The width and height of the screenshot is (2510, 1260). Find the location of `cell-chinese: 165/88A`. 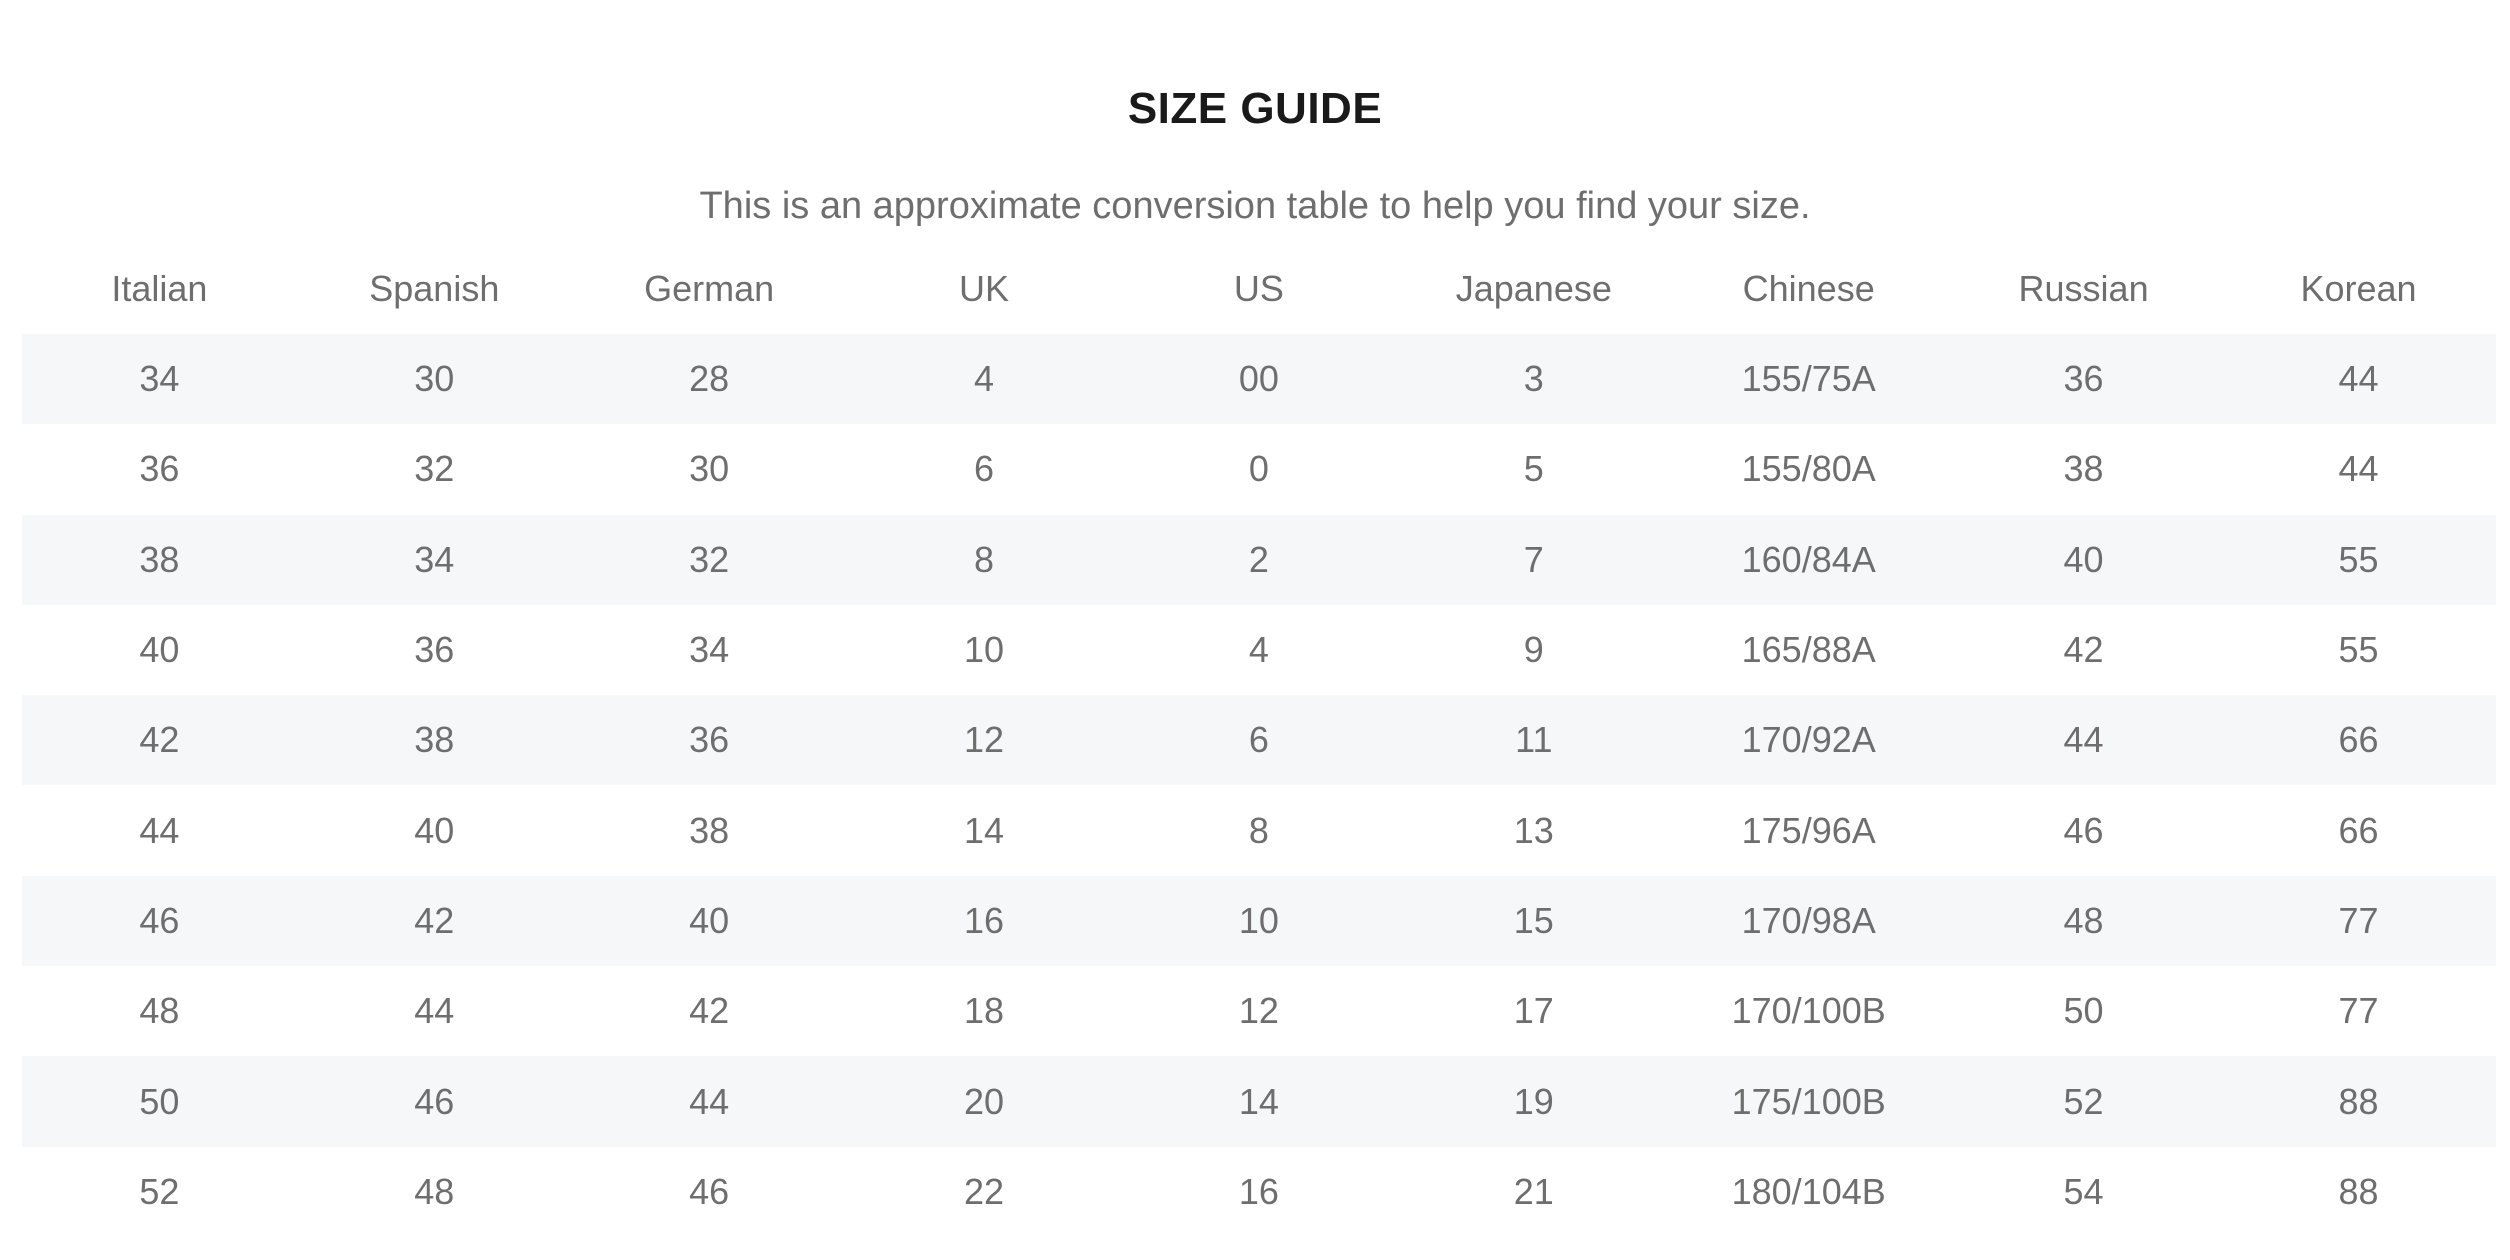

cell-chinese: 165/88A is located at coordinates (1809, 650).